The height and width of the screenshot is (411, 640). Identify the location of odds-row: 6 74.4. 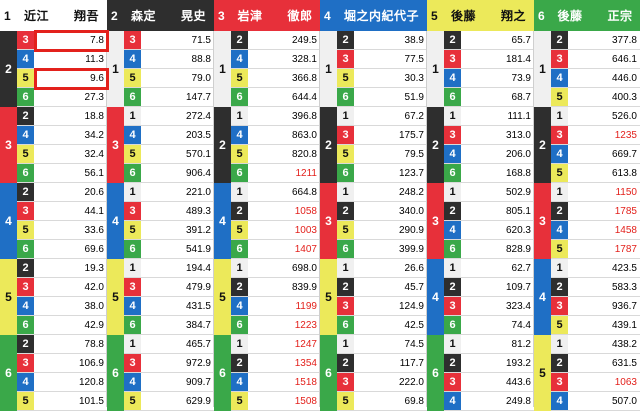
(480, 325).